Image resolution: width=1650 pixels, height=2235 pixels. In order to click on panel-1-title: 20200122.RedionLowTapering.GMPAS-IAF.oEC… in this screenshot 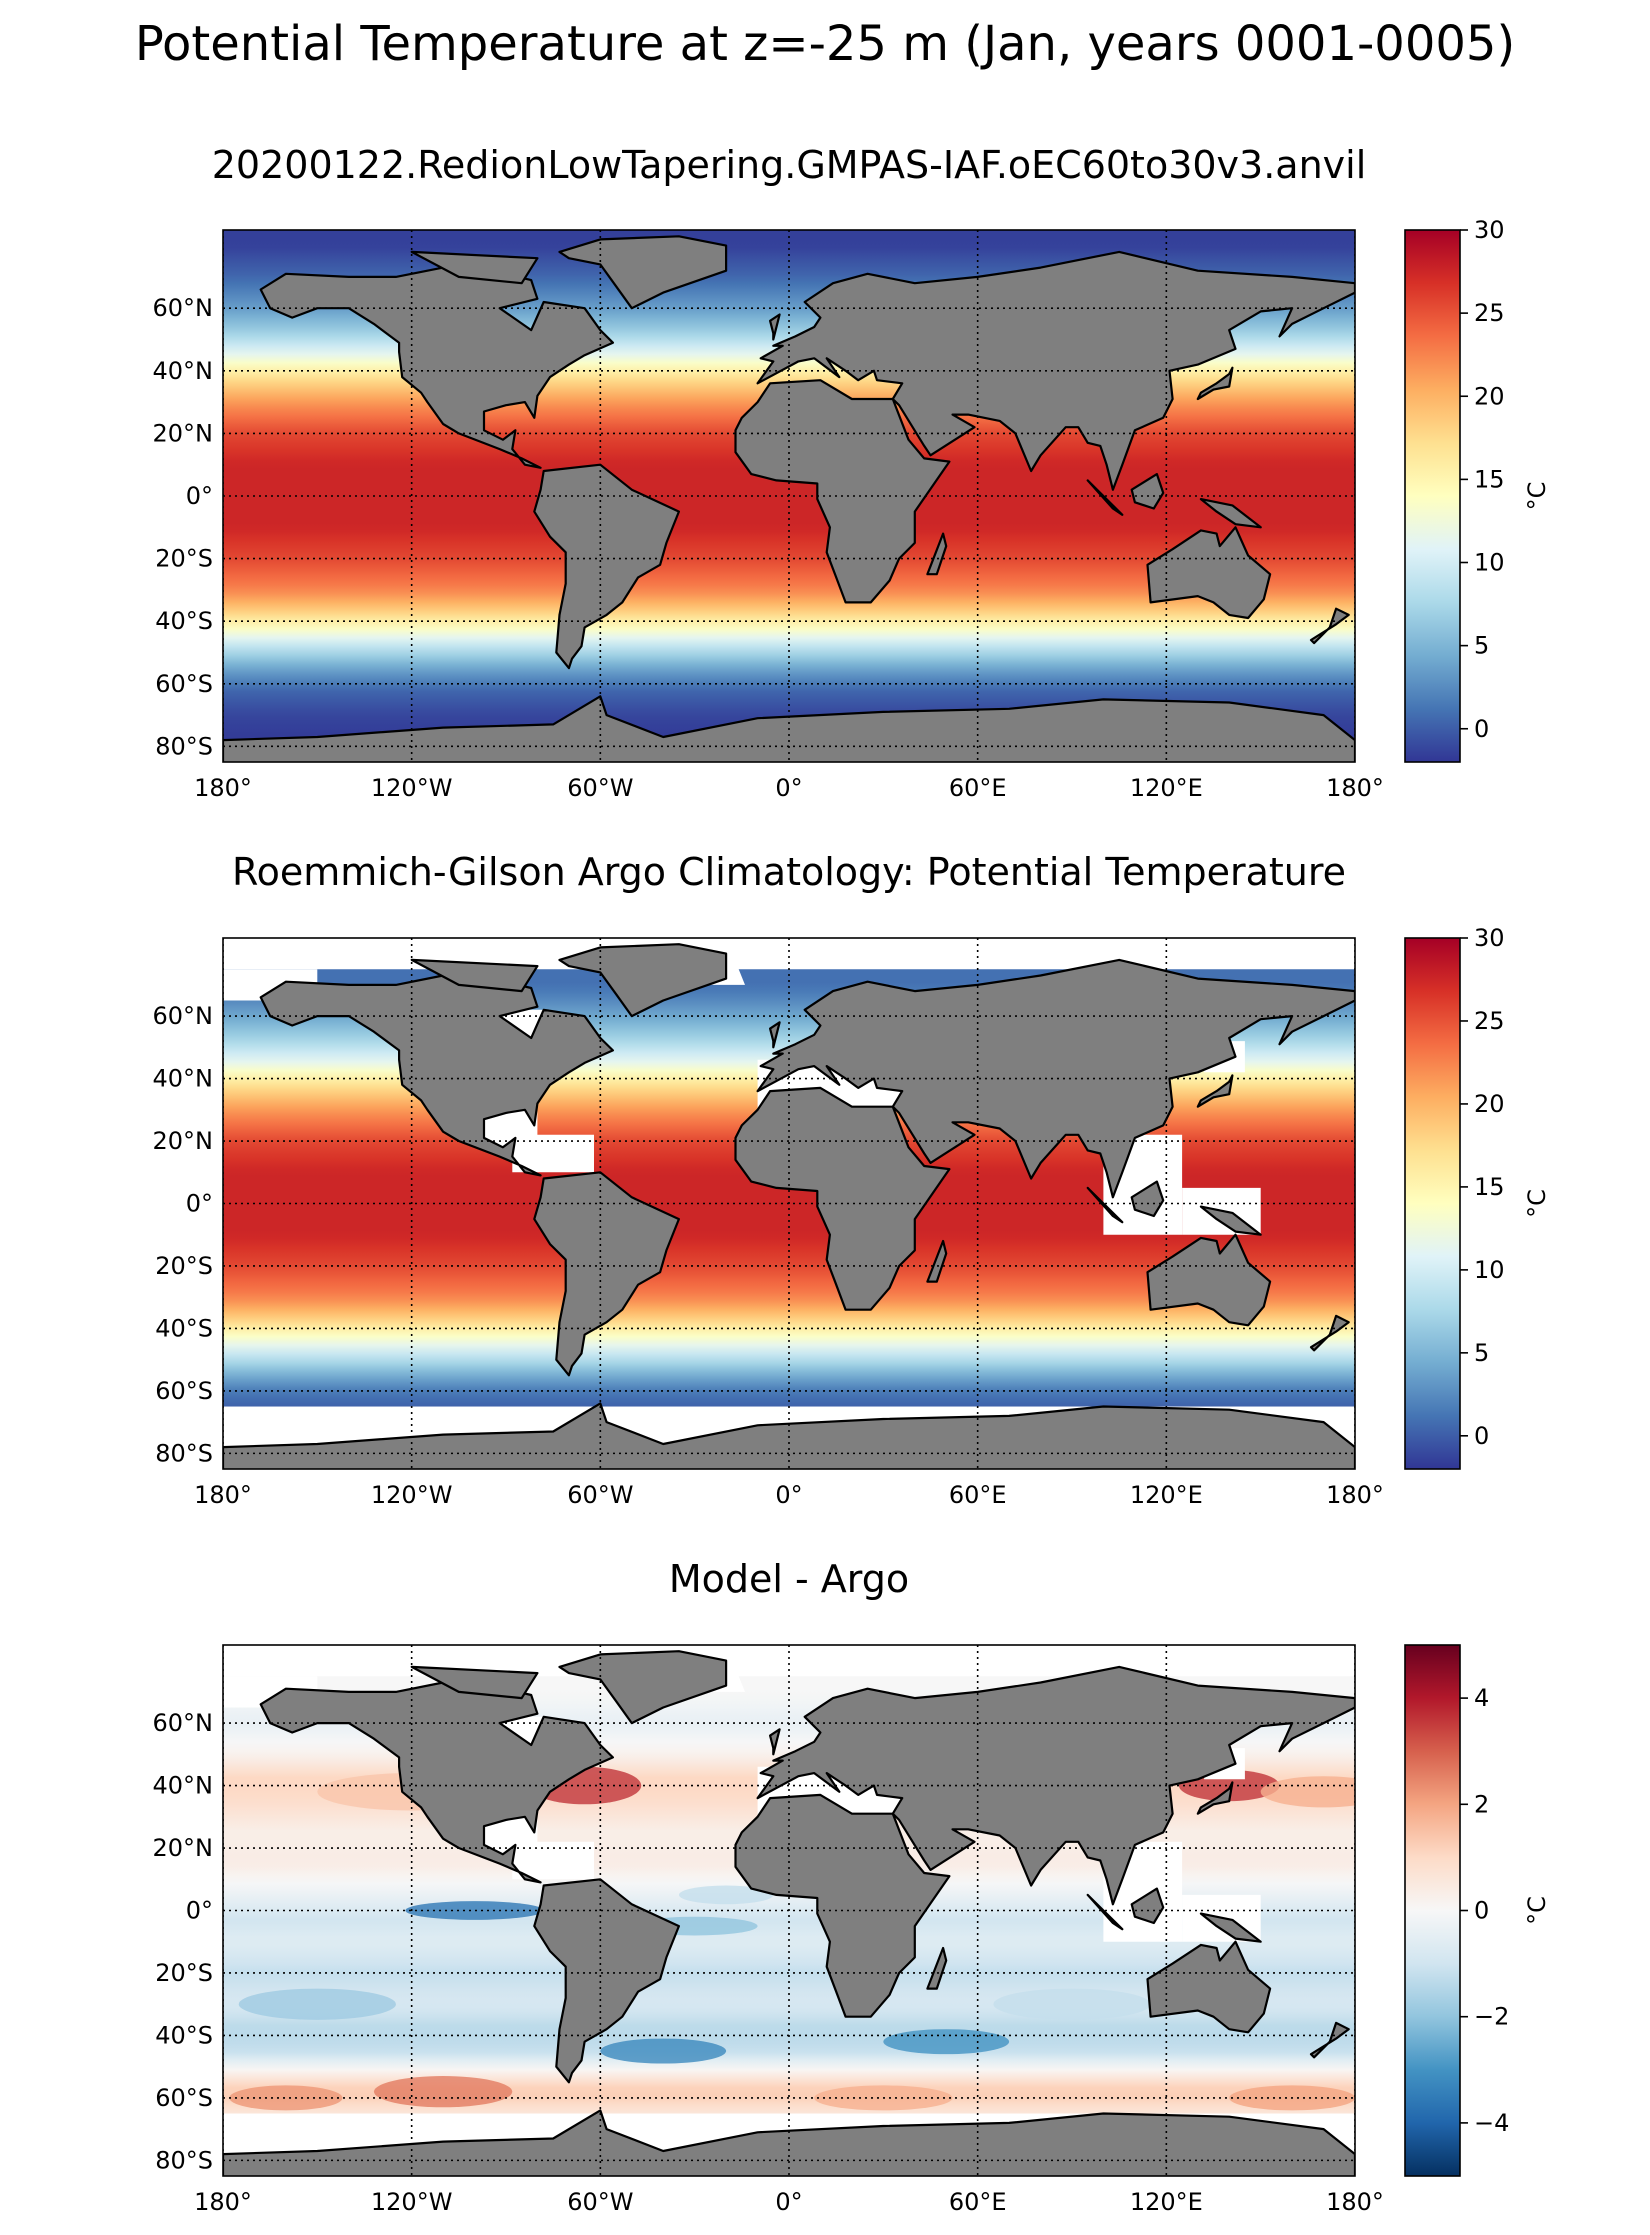, I will do `click(789, 165)`.